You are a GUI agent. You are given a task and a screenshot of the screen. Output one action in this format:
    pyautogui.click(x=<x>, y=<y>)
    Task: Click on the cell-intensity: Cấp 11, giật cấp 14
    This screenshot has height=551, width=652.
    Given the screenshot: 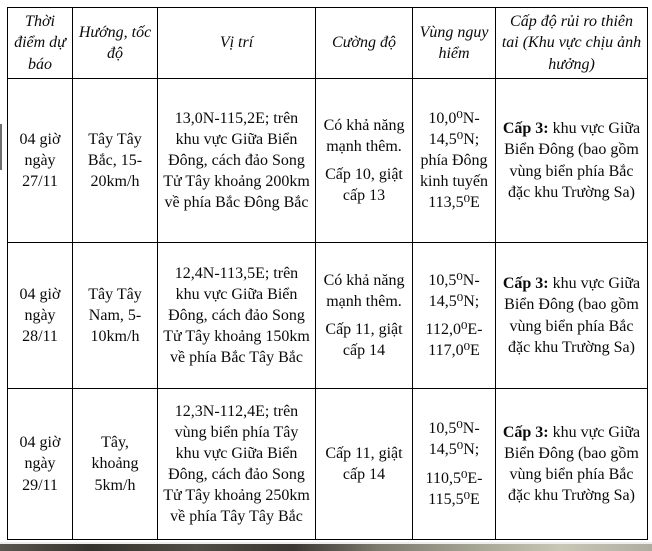 What is the action you would take?
    pyautogui.click(x=364, y=464)
    